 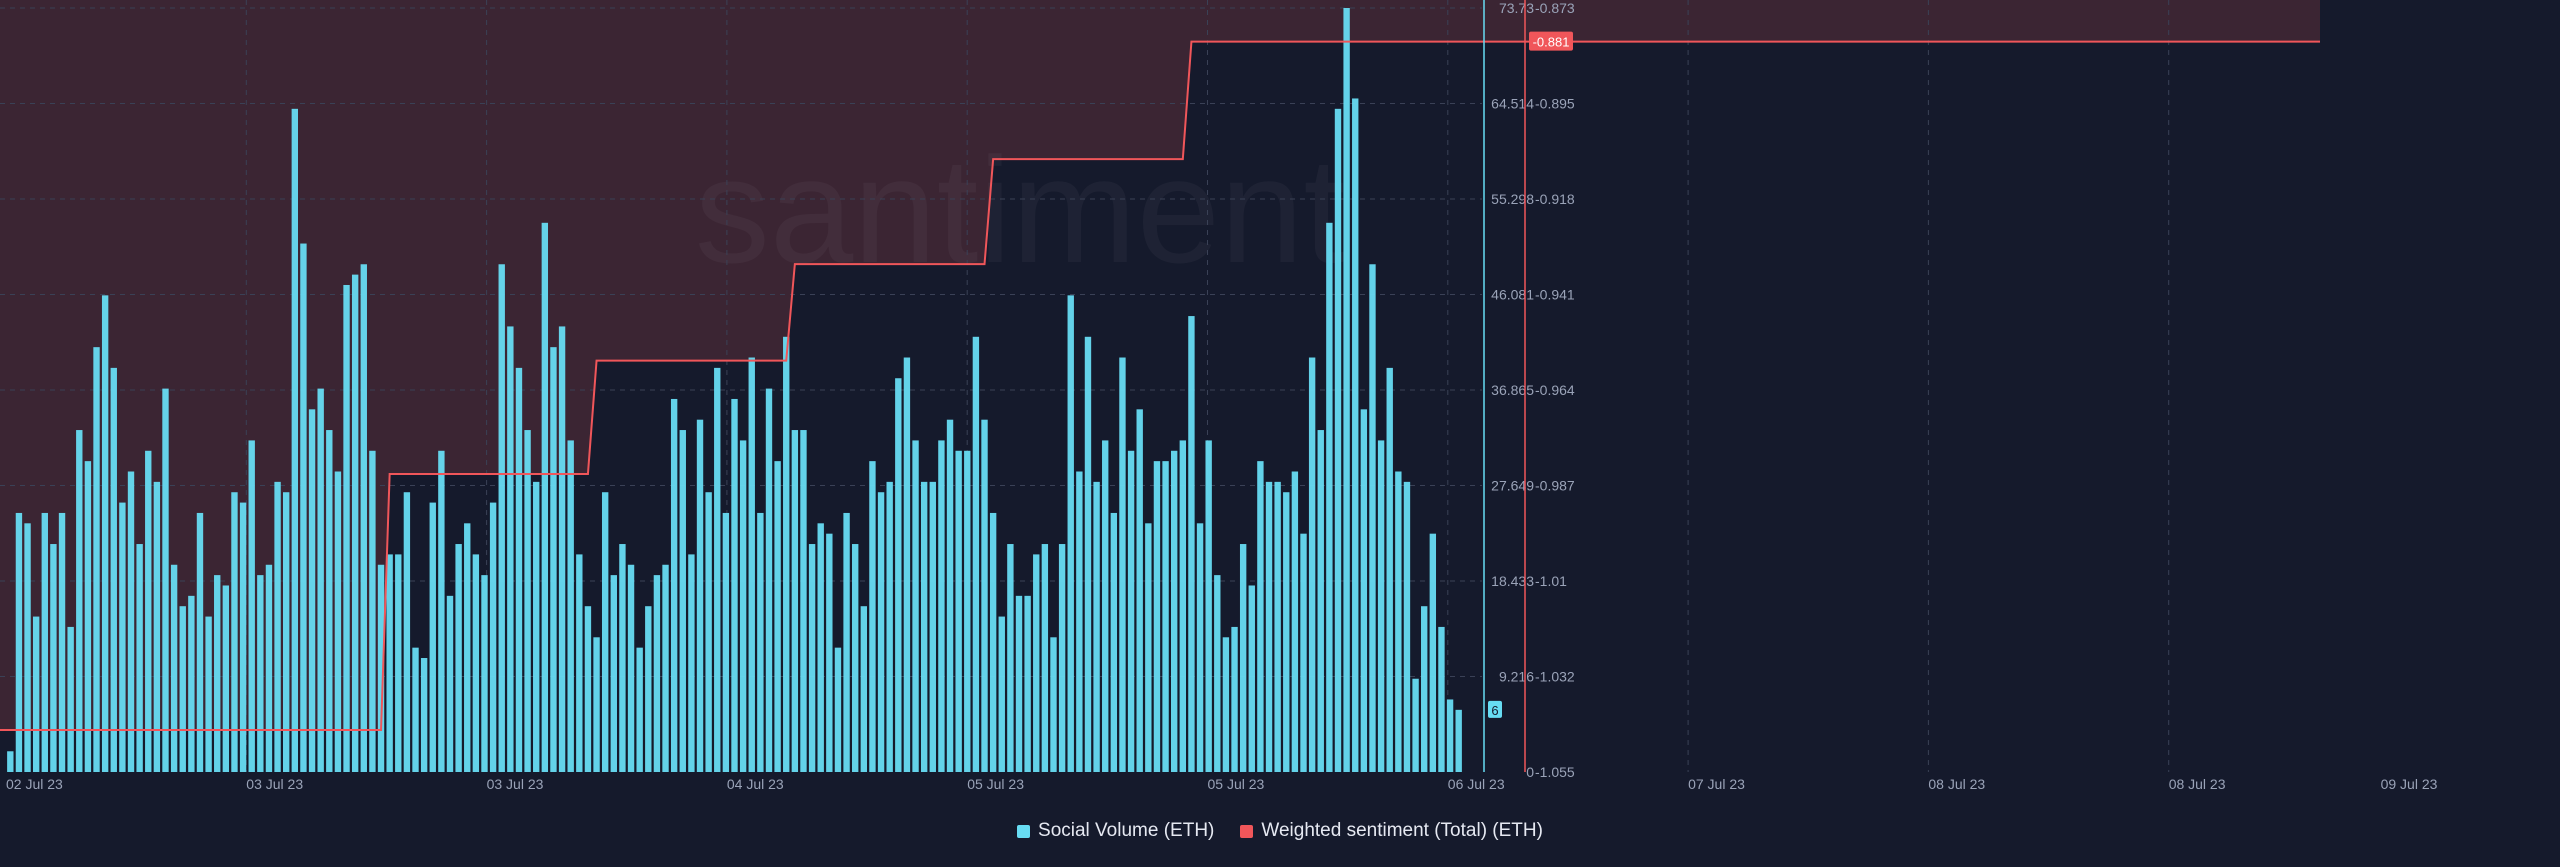 I want to click on y-right-tick-label: -0.941, so click(x=1555, y=295).